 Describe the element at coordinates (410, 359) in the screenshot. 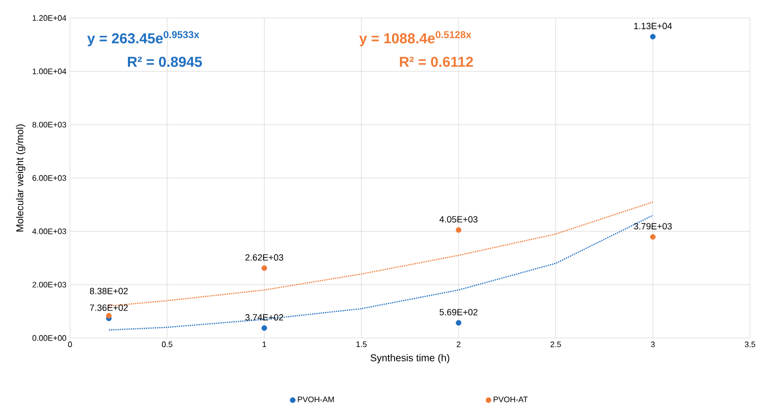

I see `x-axis-title: Synthesis time (h)` at that location.